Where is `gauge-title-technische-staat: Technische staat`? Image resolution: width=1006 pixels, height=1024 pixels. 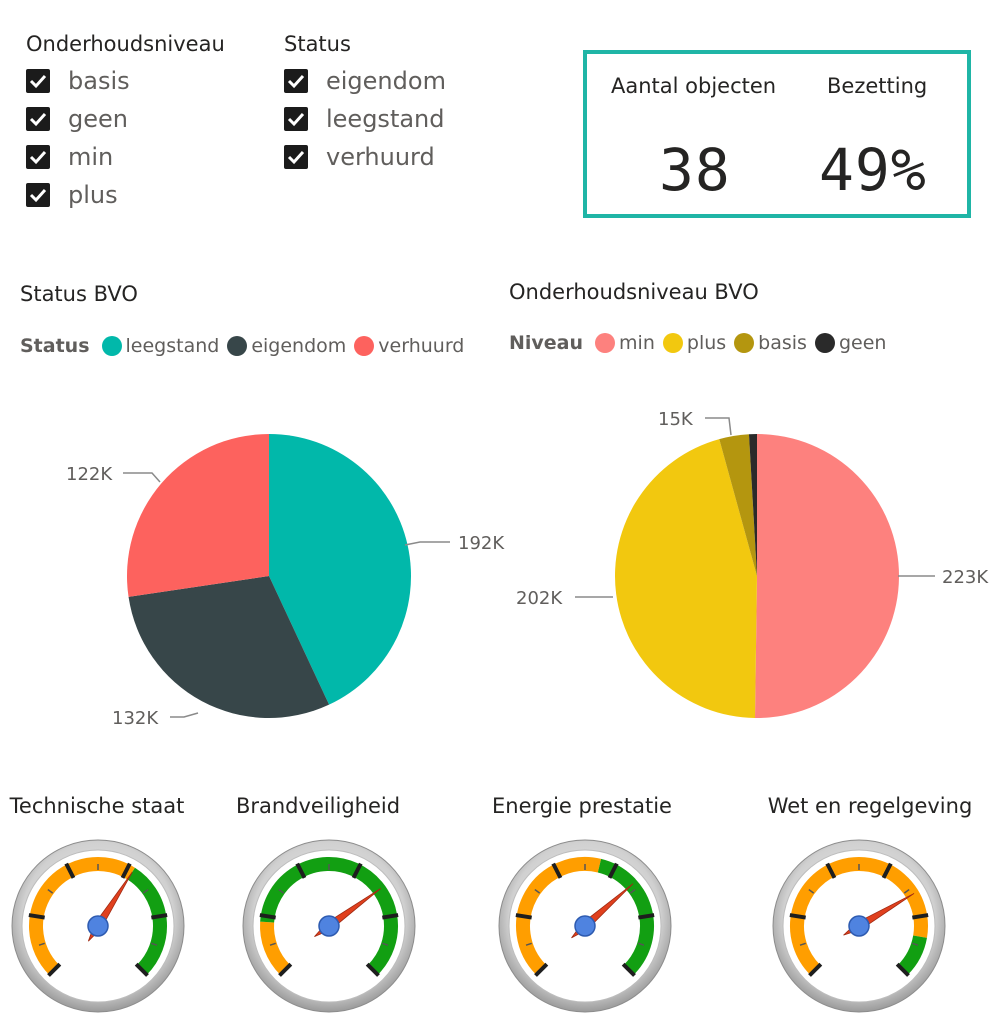 gauge-title-technische-staat: Technische staat is located at coordinates (97, 806).